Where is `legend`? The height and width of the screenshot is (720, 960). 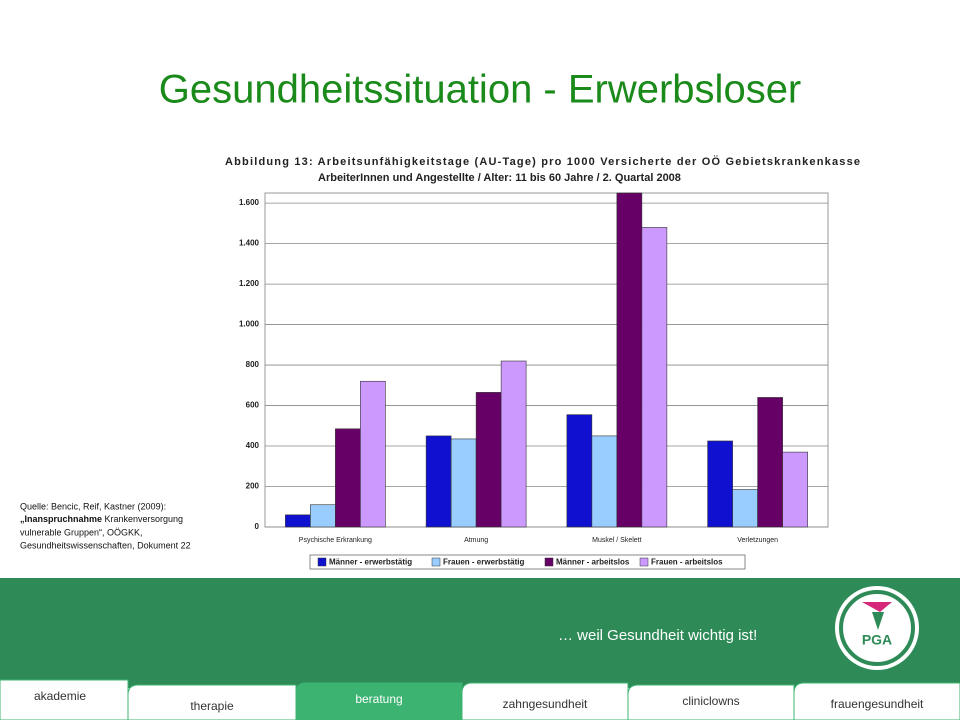
legend is located at coordinates (527, 562).